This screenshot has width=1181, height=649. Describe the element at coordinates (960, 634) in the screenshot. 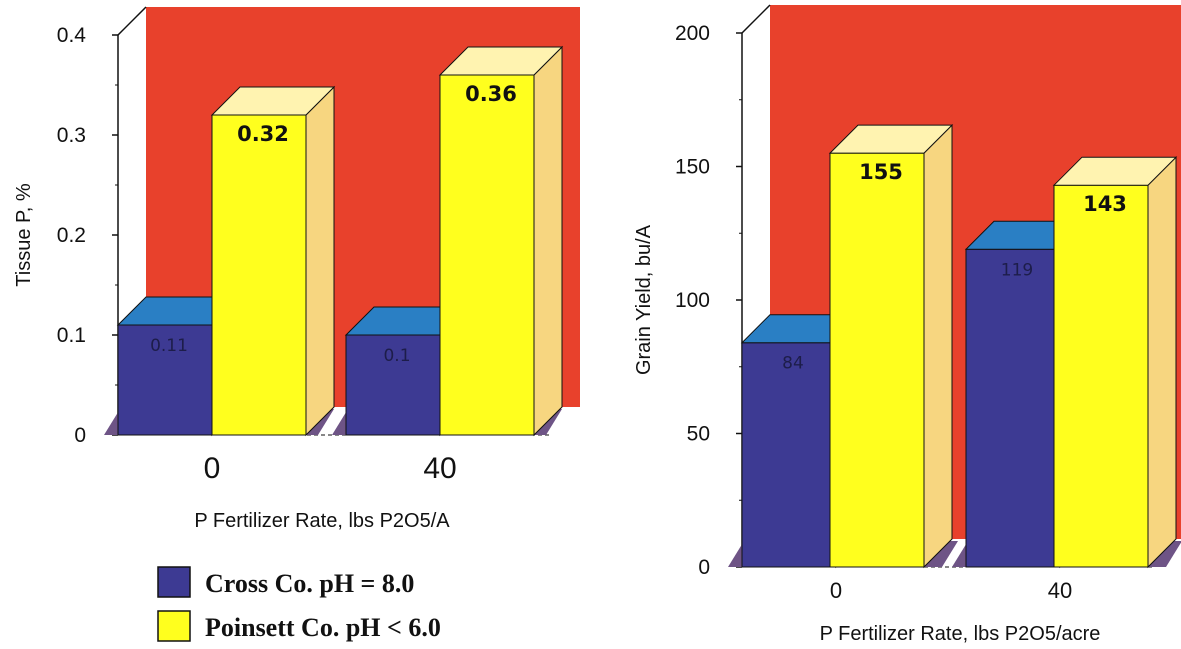

I see `x-axis-label: P Fertilizer Rate, lbs P2O5/acre` at that location.